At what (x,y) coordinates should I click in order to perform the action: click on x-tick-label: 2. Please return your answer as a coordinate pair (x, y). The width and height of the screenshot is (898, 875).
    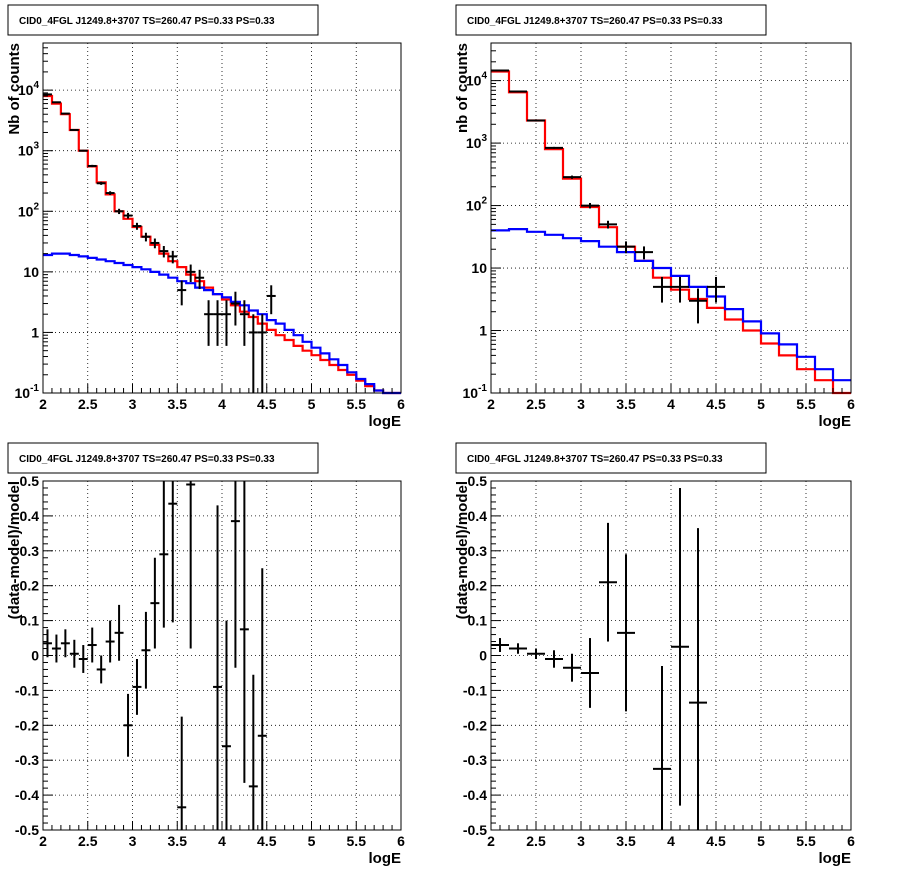
    Looking at the image, I should click on (43, 404).